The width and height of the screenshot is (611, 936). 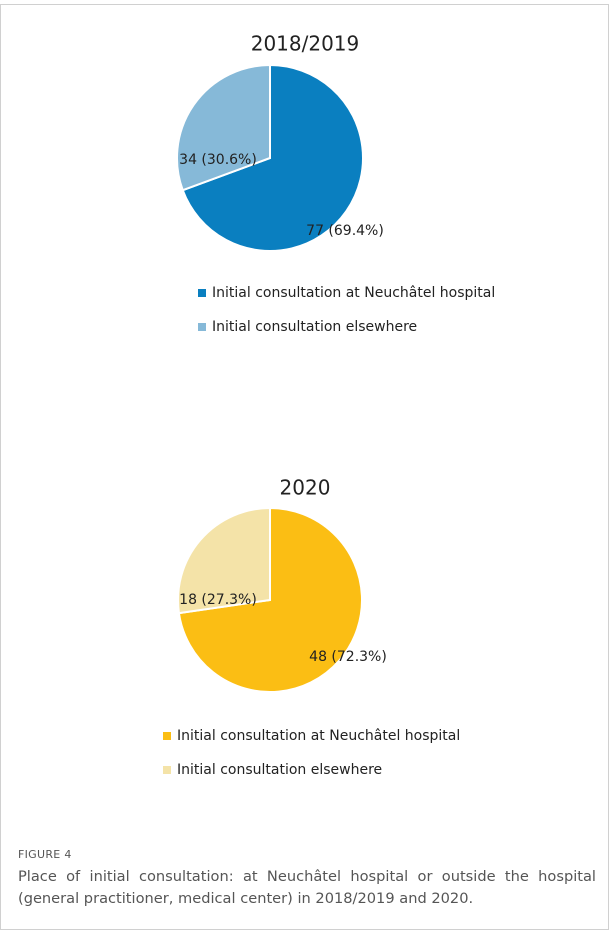 I want to click on slice-label: 34 (30.6%), so click(x=218, y=160).